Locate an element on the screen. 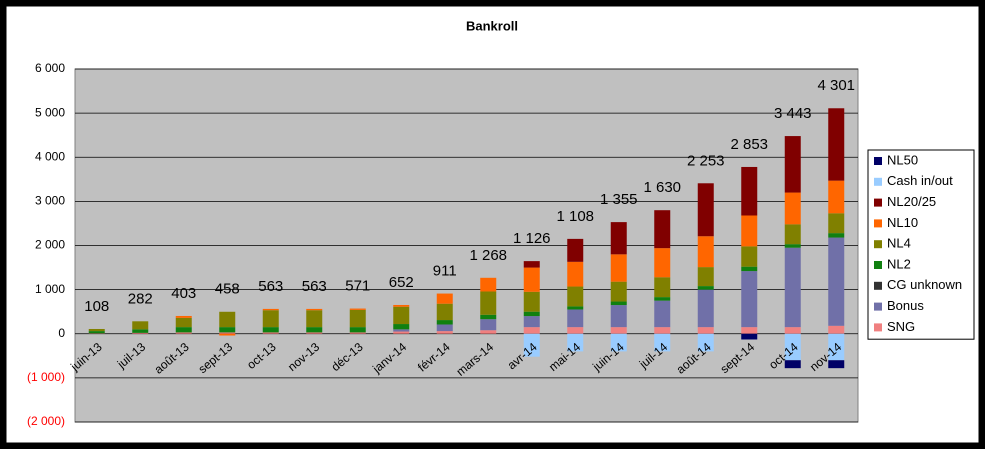 The height and width of the screenshot is (449, 985). y-tick-label: (2 000) is located at coordinates (46, 421).